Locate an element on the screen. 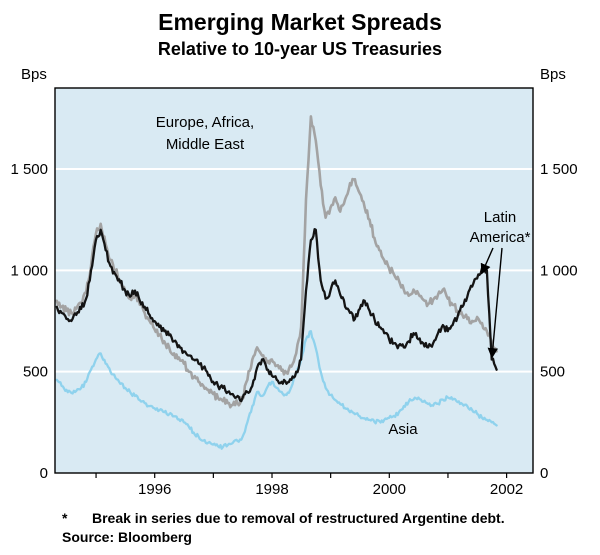 Image resolution: width=600 pixels, height=555 pixels. series-label-latin: Latin is located at coordinates (500, 217).